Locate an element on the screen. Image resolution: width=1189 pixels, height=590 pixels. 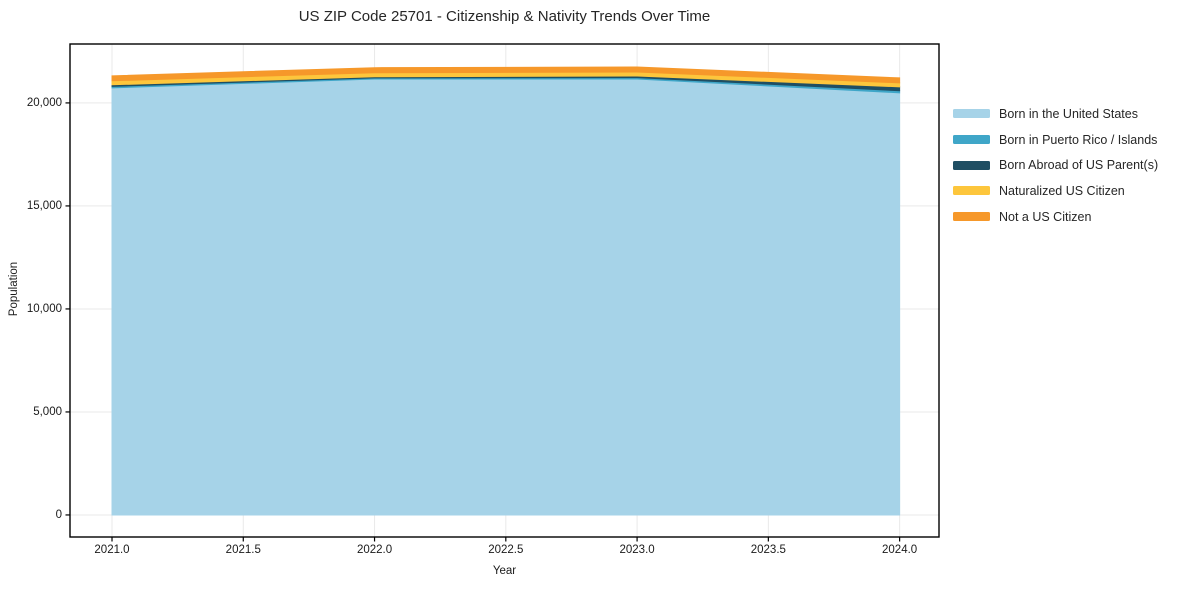
legend-item: Born Abroad of US Parent(s) is located at coordinates (1055, 165).